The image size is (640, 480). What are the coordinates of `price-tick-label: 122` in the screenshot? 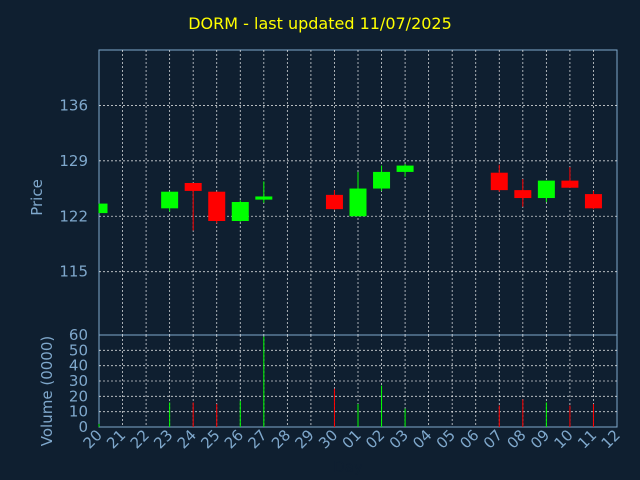 It's located at (73, 216).